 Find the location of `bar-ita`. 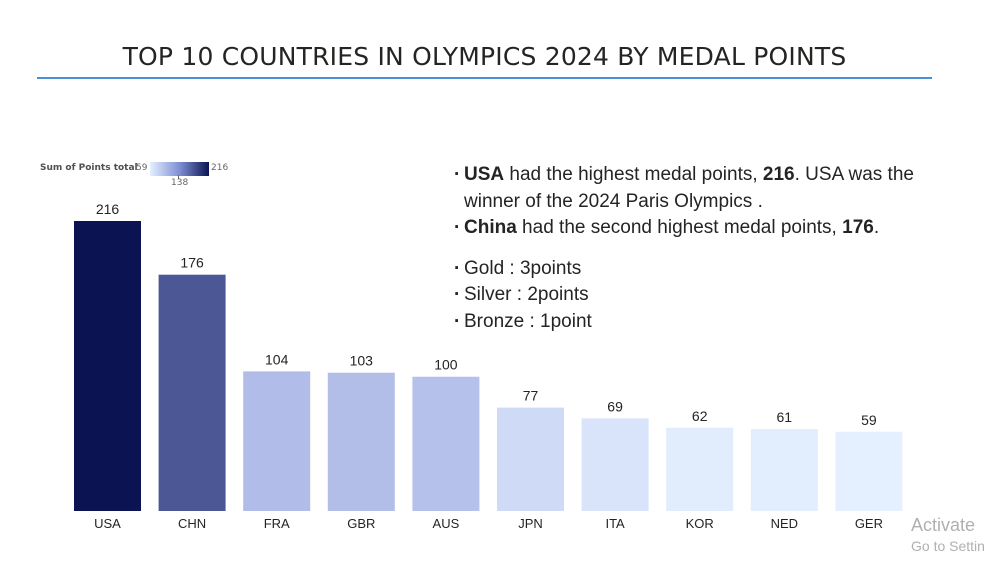

bar-ita is located at coordinates (615, 464).